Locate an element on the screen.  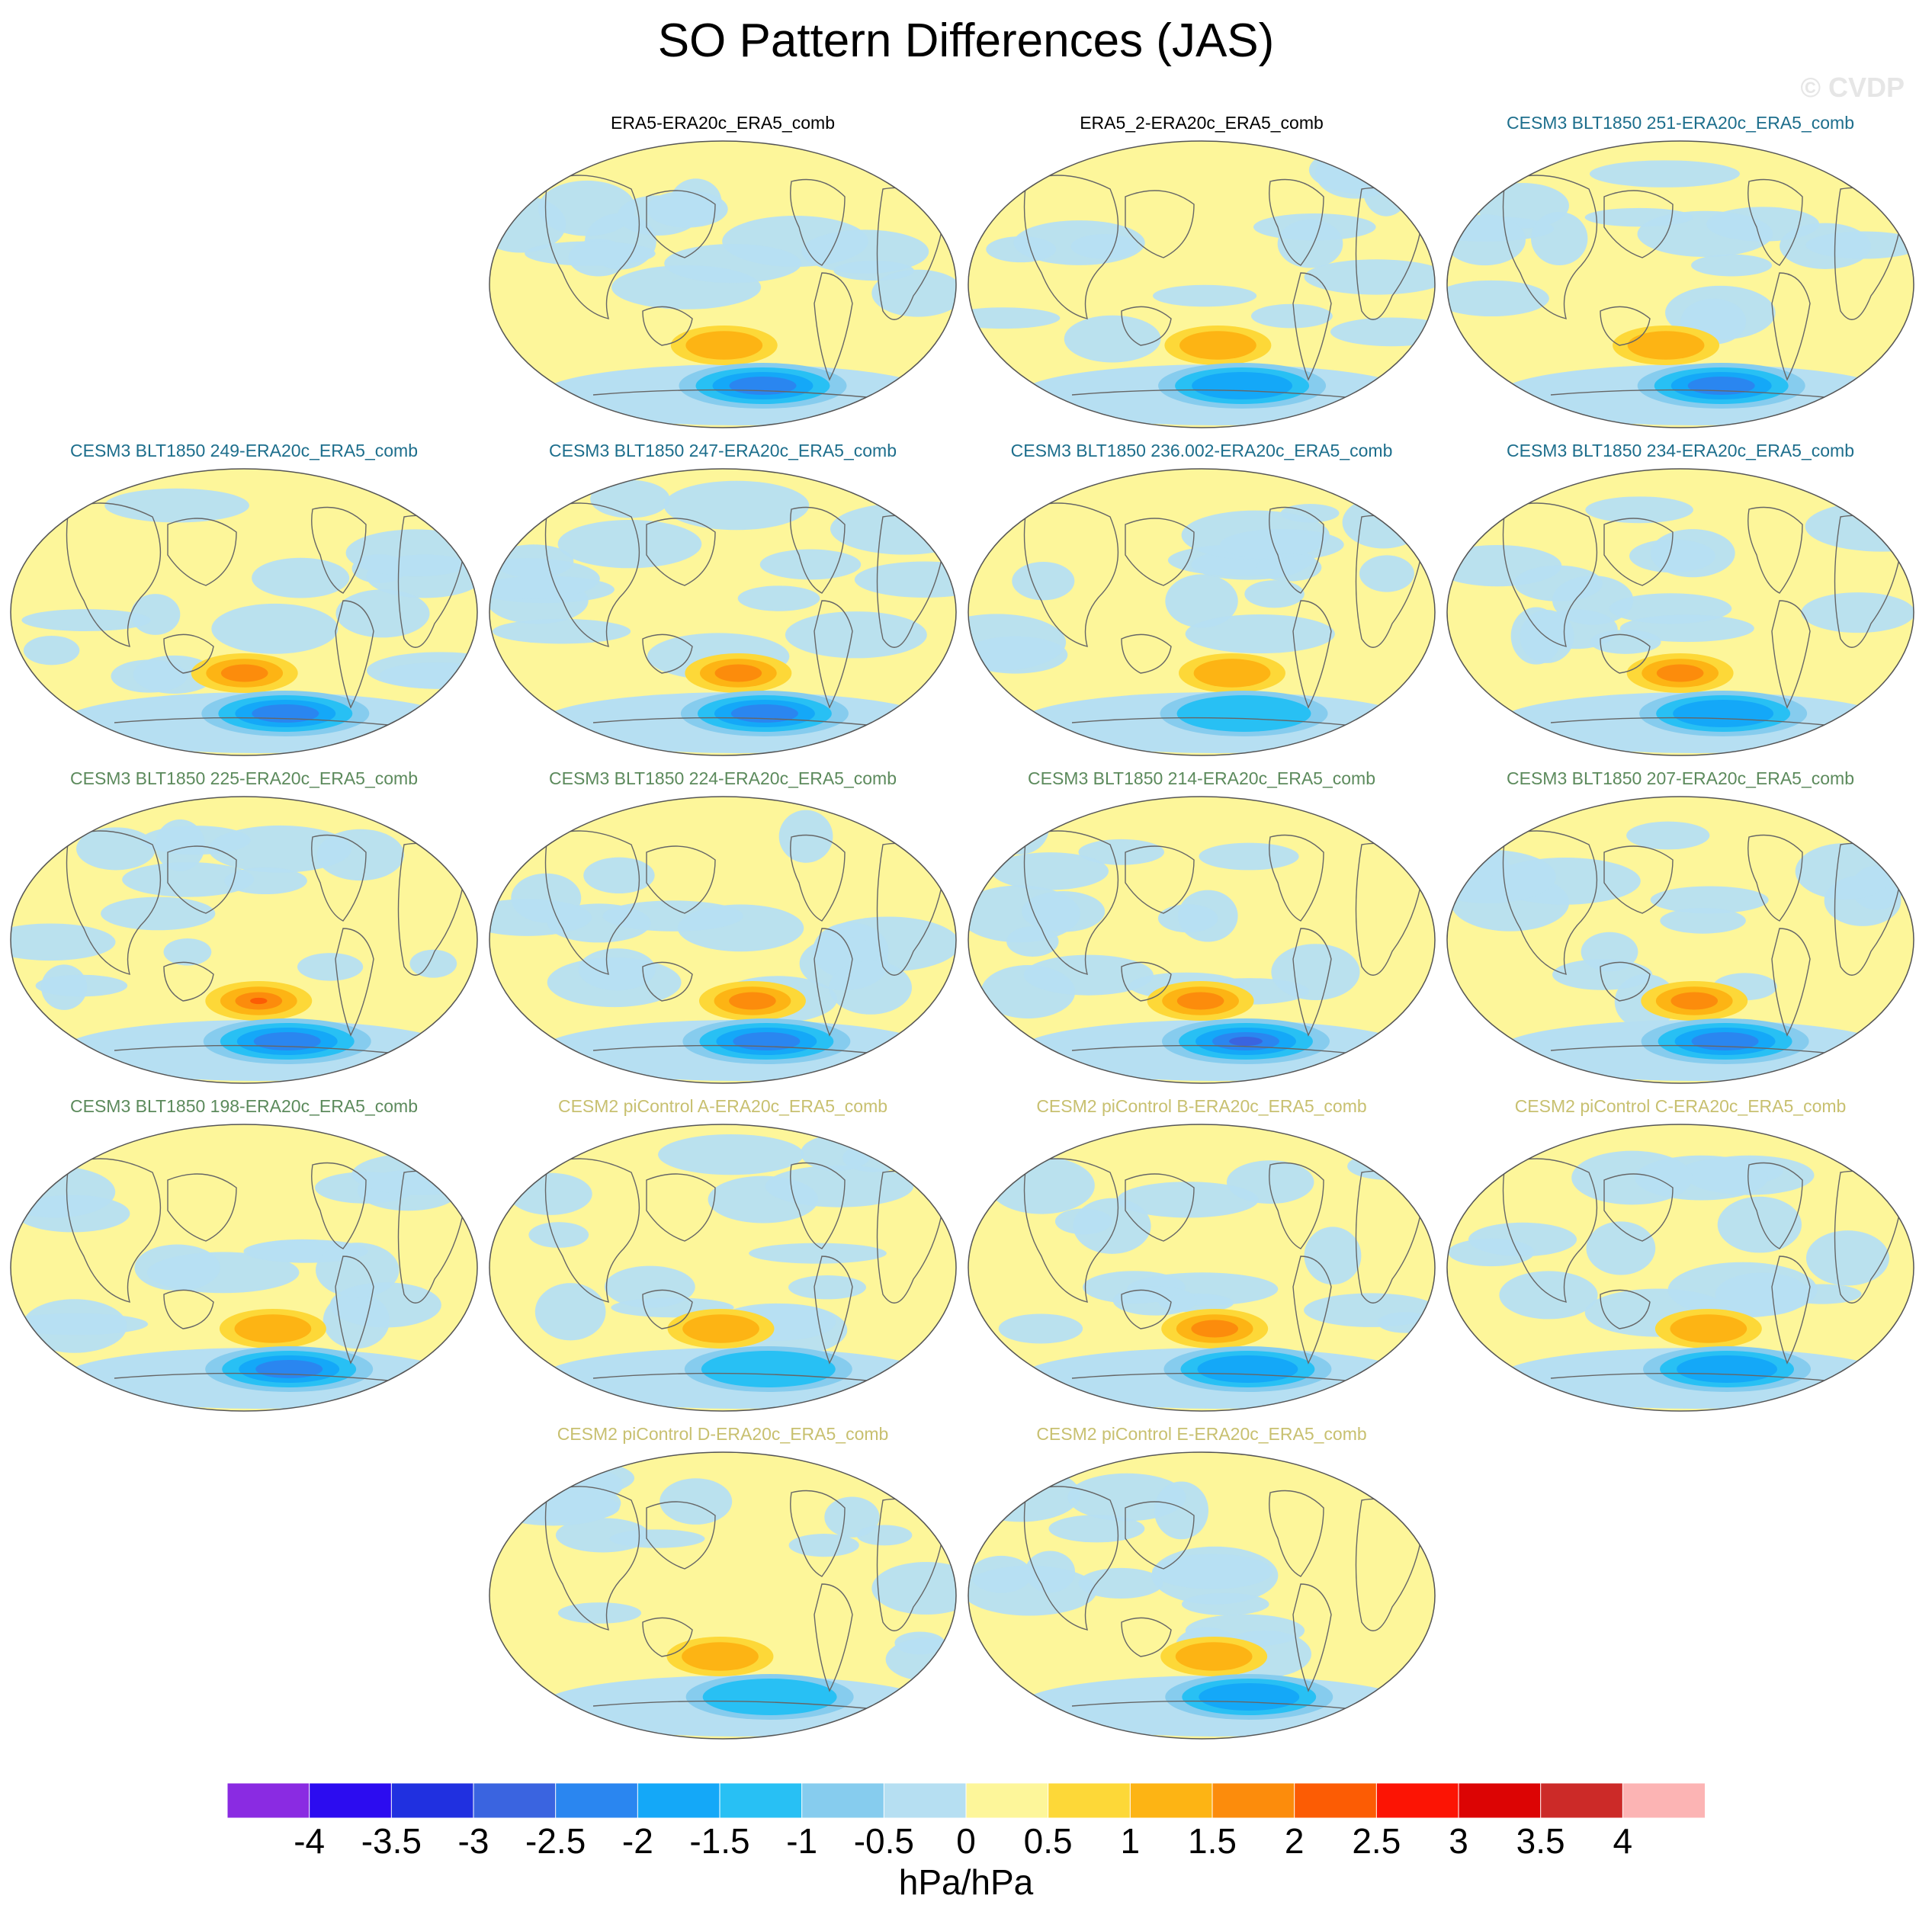
colorbar-tick-label: 3 is located at coordinates (1458, 1841).